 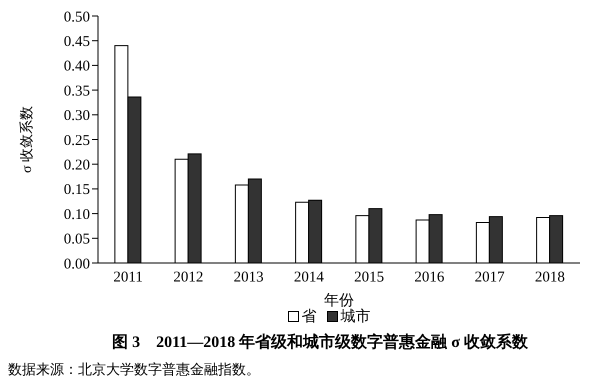 I want to click on y-tick-label: 0.10, so click(x=77, y=214).